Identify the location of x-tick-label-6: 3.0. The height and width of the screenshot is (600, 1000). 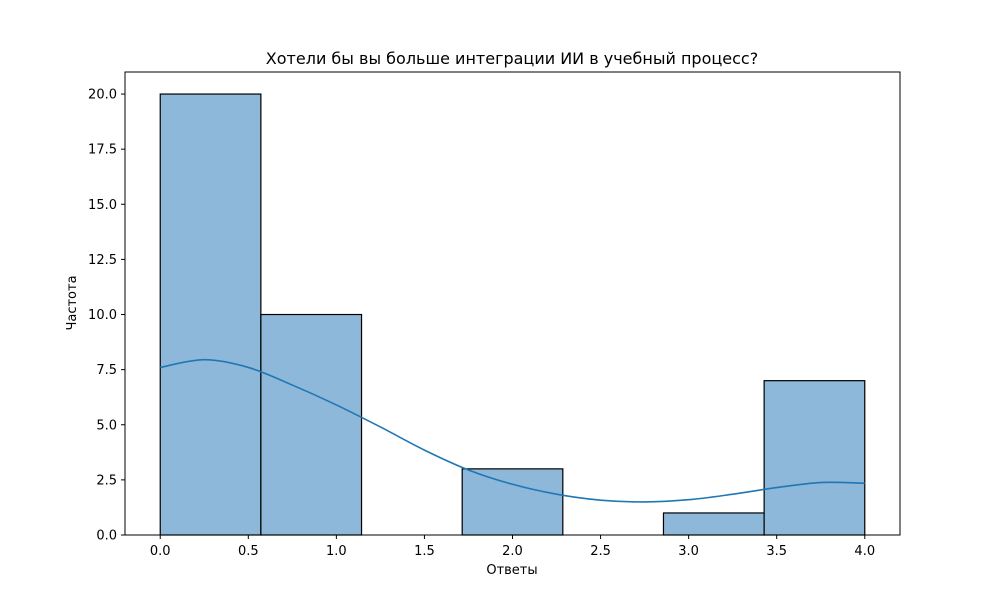
(688, 551).